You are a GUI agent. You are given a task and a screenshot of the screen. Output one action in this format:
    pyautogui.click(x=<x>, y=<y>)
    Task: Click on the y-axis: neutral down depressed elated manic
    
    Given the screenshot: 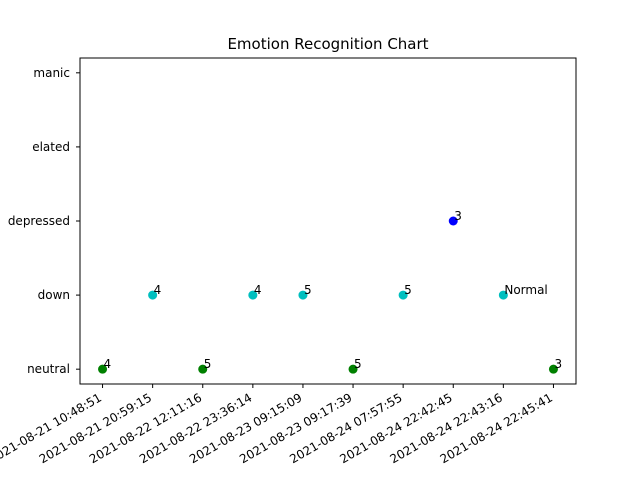 What is the action you would take?
    pyautogui.click(x=44, y=221)
    